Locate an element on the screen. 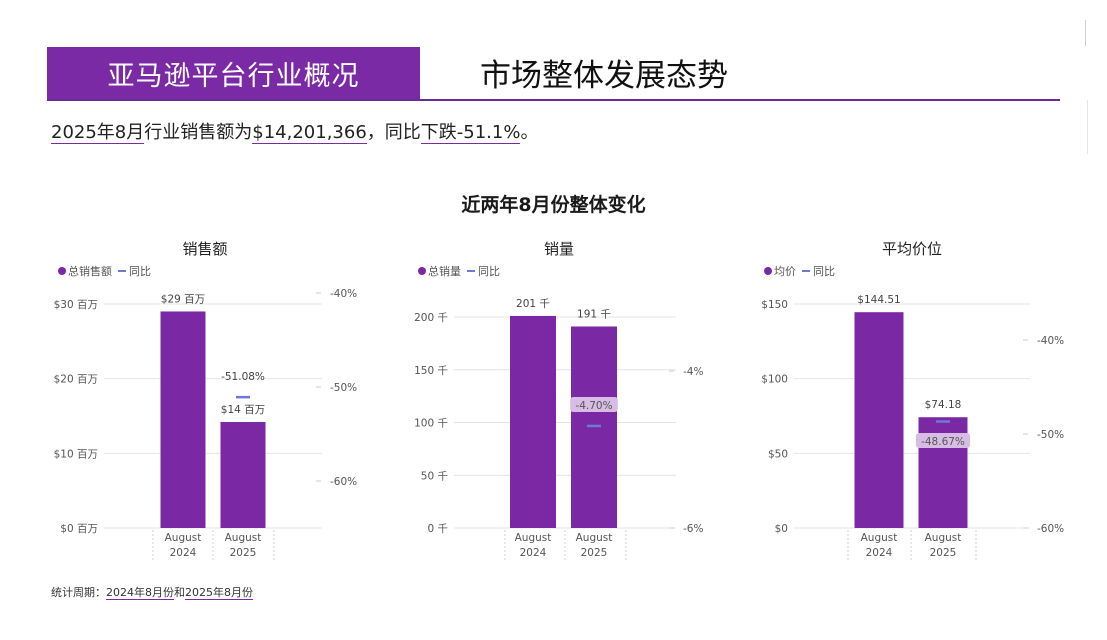 This screenshot has width=1107, height=640. section-title: 近两年8月份整体变化 is located at coordinates (553, 205).